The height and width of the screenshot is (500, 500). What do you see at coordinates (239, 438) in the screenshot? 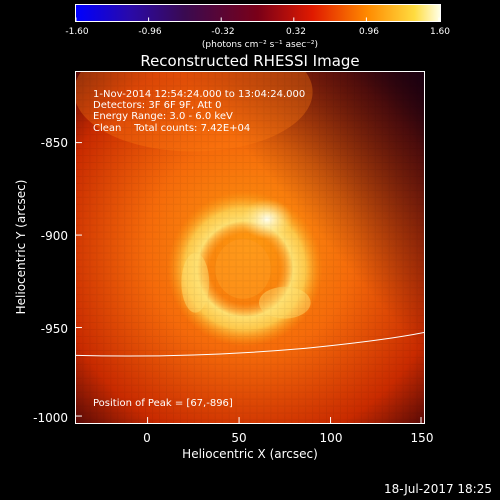
I see `x-tick-label: 50` at bounding box center [239, 438].